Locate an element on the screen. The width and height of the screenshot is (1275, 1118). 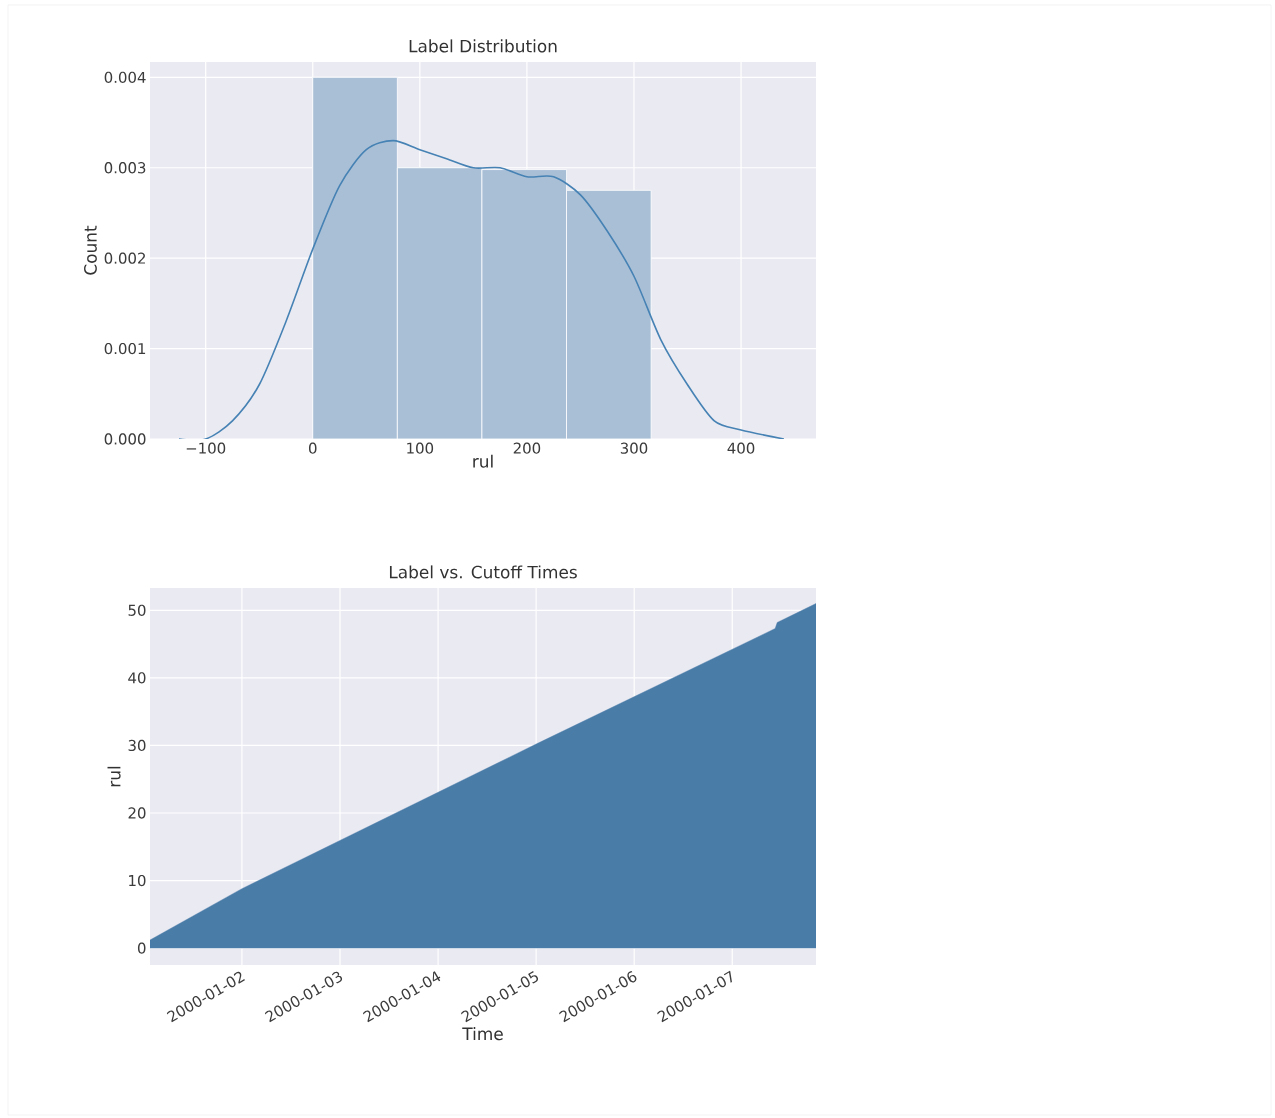
x-tick-label: 200 is located at coordinates (527, 448).